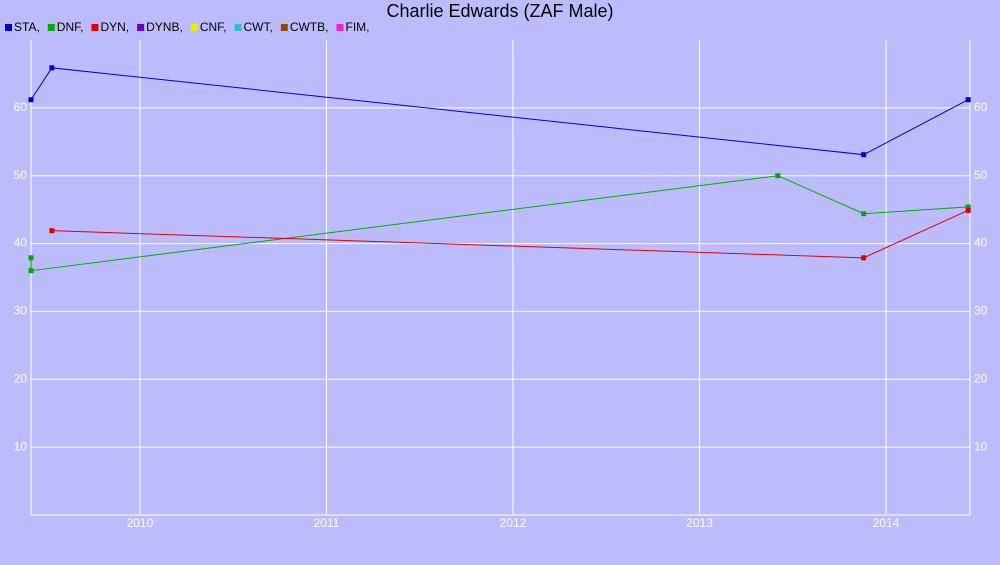  What do you see at coordinates (513, 523) in the screenshot?
I see `x-tick-label: 2012` at bounding box center [513, 523].